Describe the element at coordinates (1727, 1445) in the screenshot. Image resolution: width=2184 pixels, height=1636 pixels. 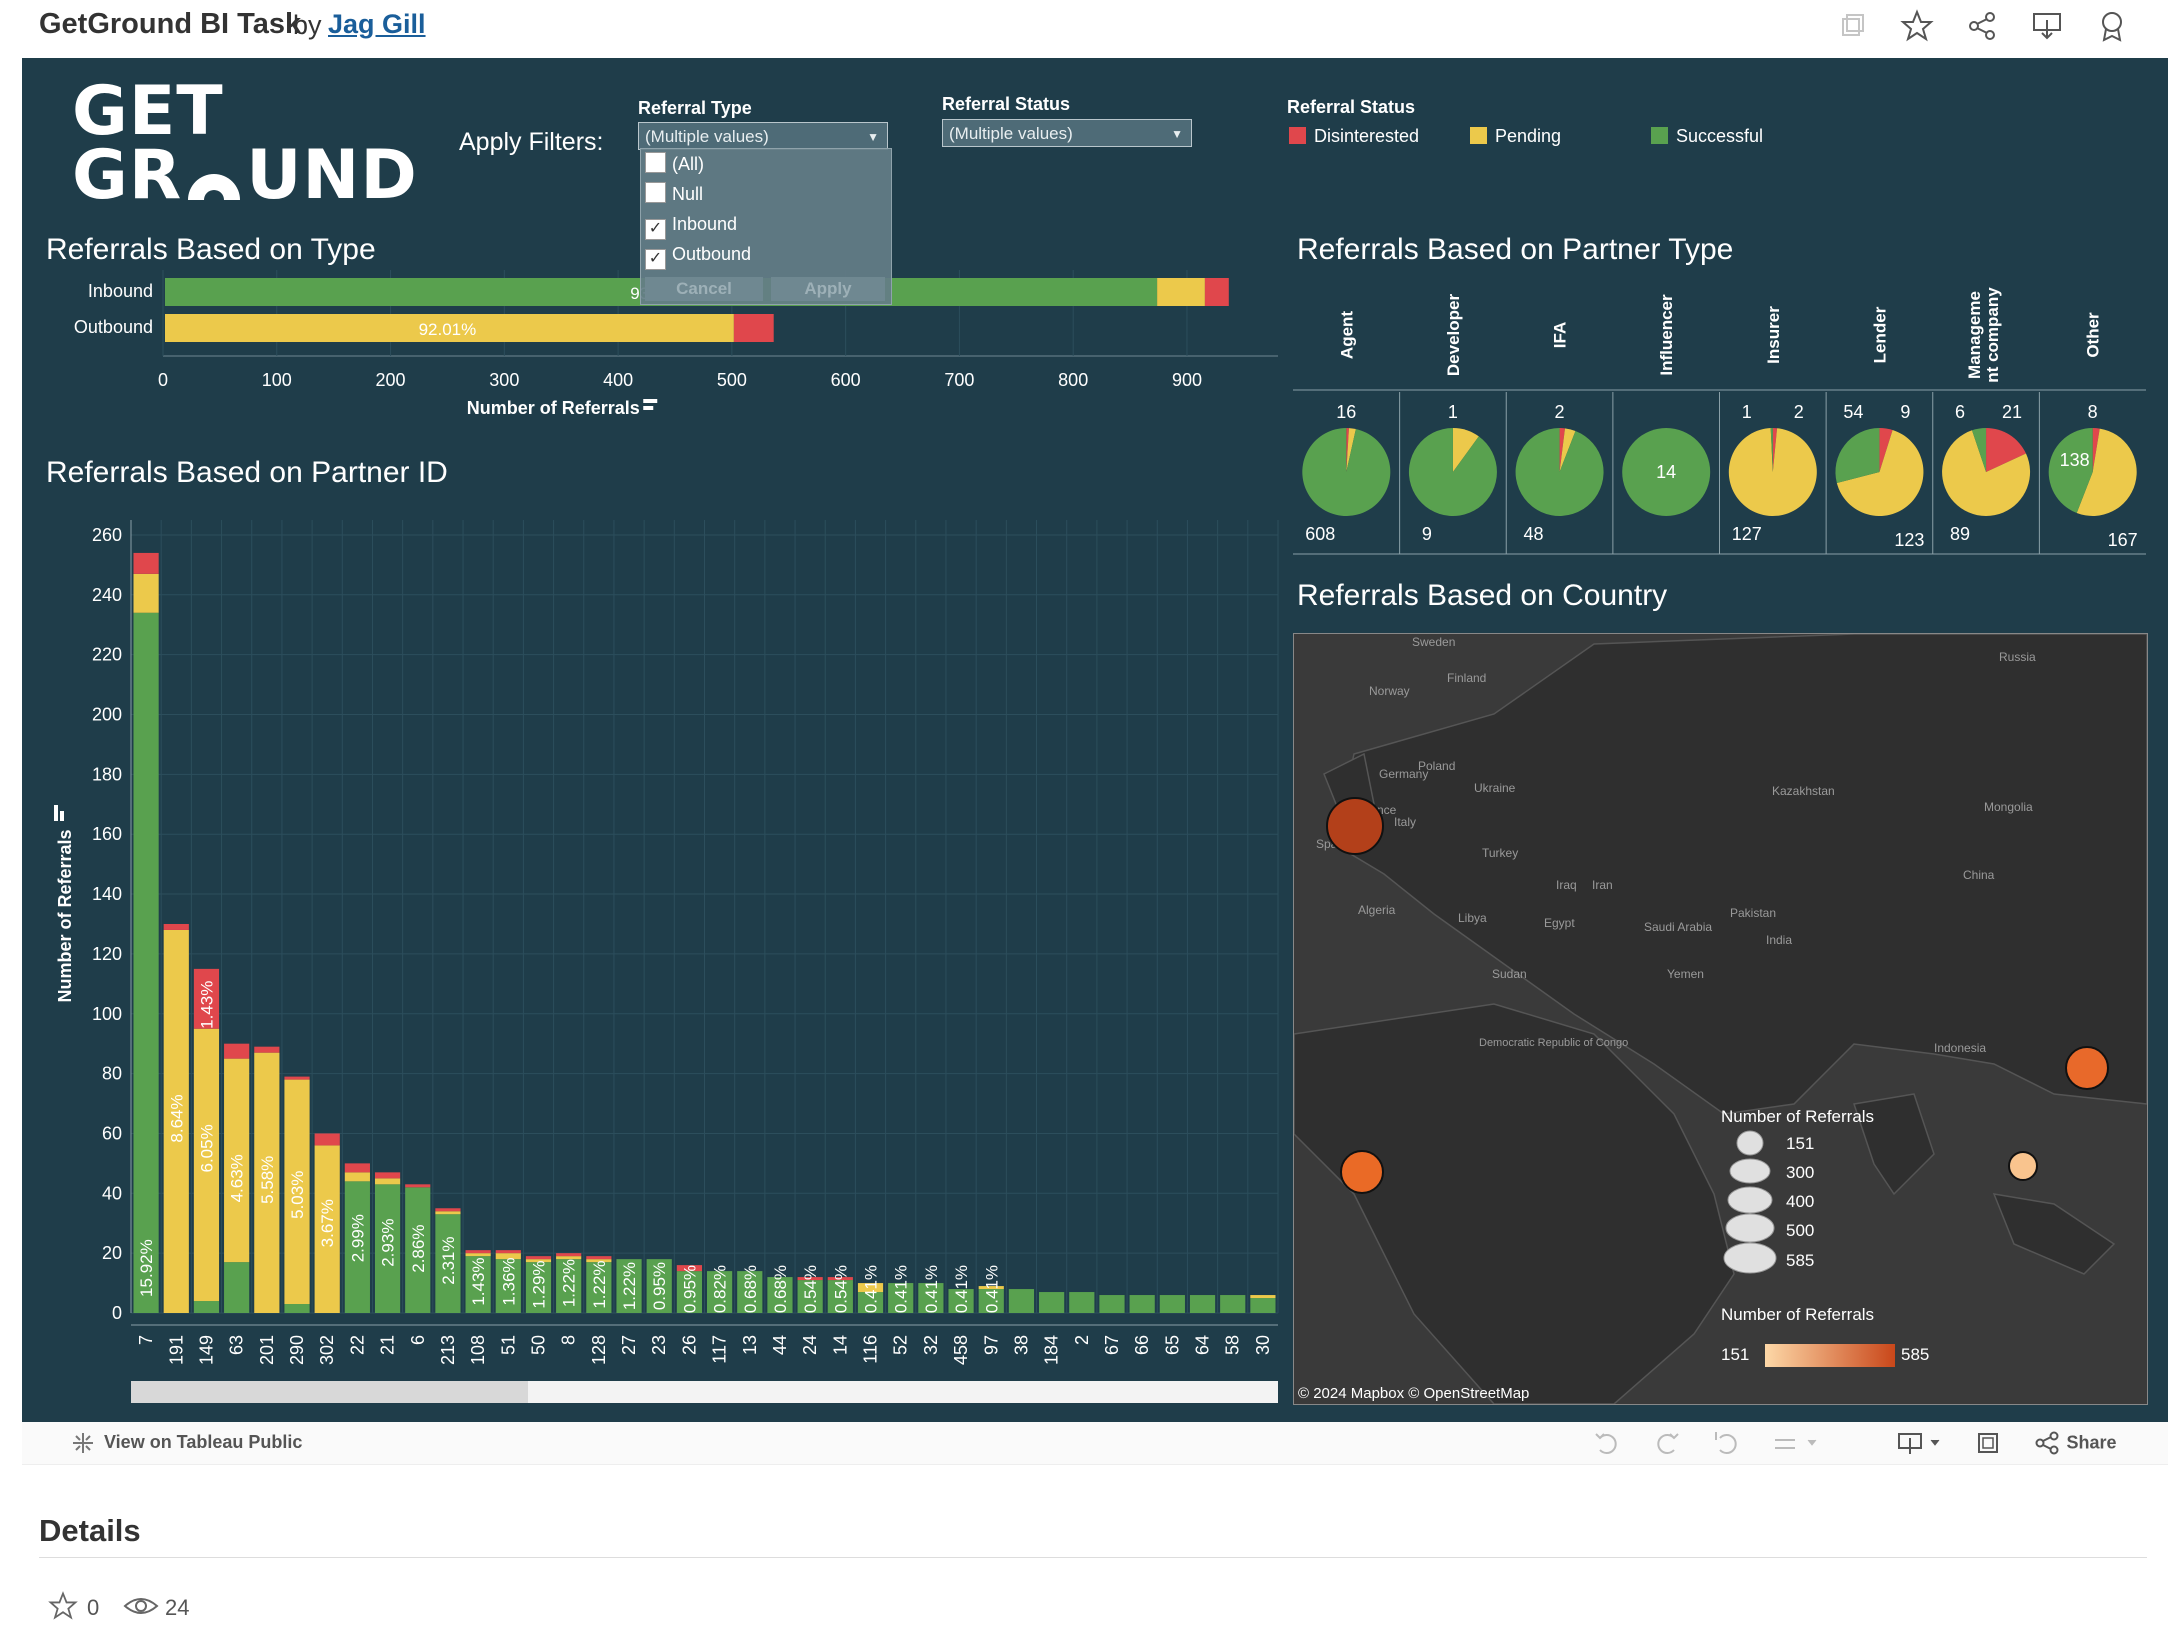
I see `revert-icon` at that location.